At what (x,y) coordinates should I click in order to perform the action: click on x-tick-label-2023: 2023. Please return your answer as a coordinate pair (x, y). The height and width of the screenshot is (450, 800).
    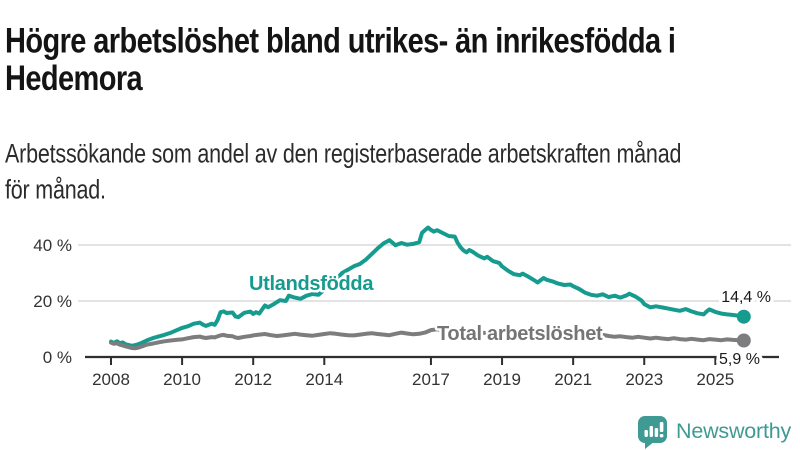
    Looking at the image, I should click on (644, 379).